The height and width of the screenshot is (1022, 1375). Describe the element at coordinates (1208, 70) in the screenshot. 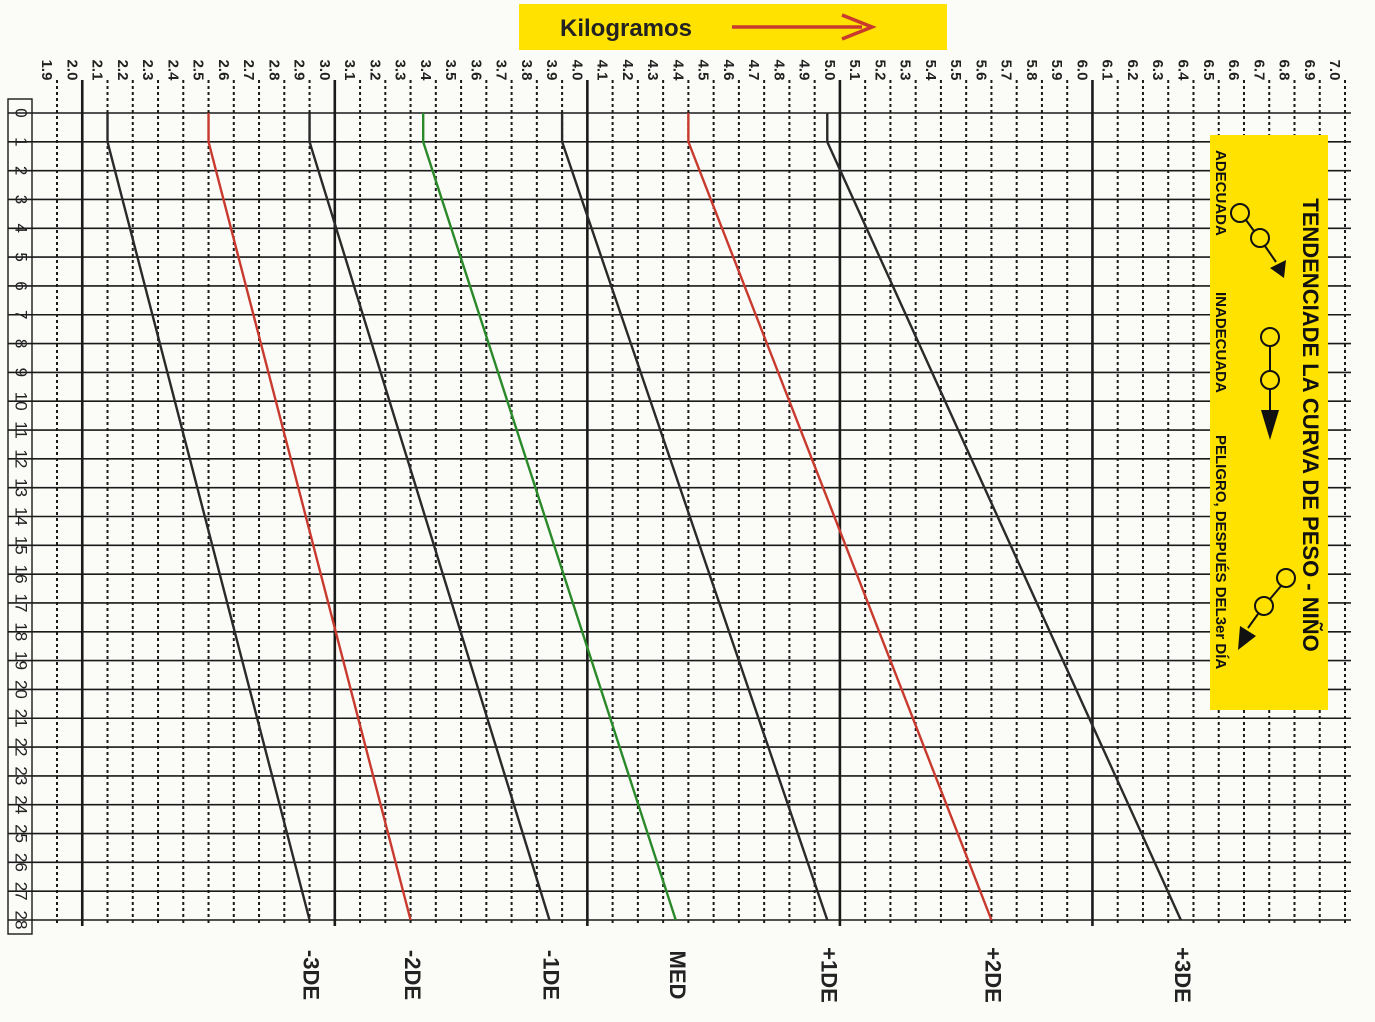

I see `weight-tick-label: 6.5` at that location.